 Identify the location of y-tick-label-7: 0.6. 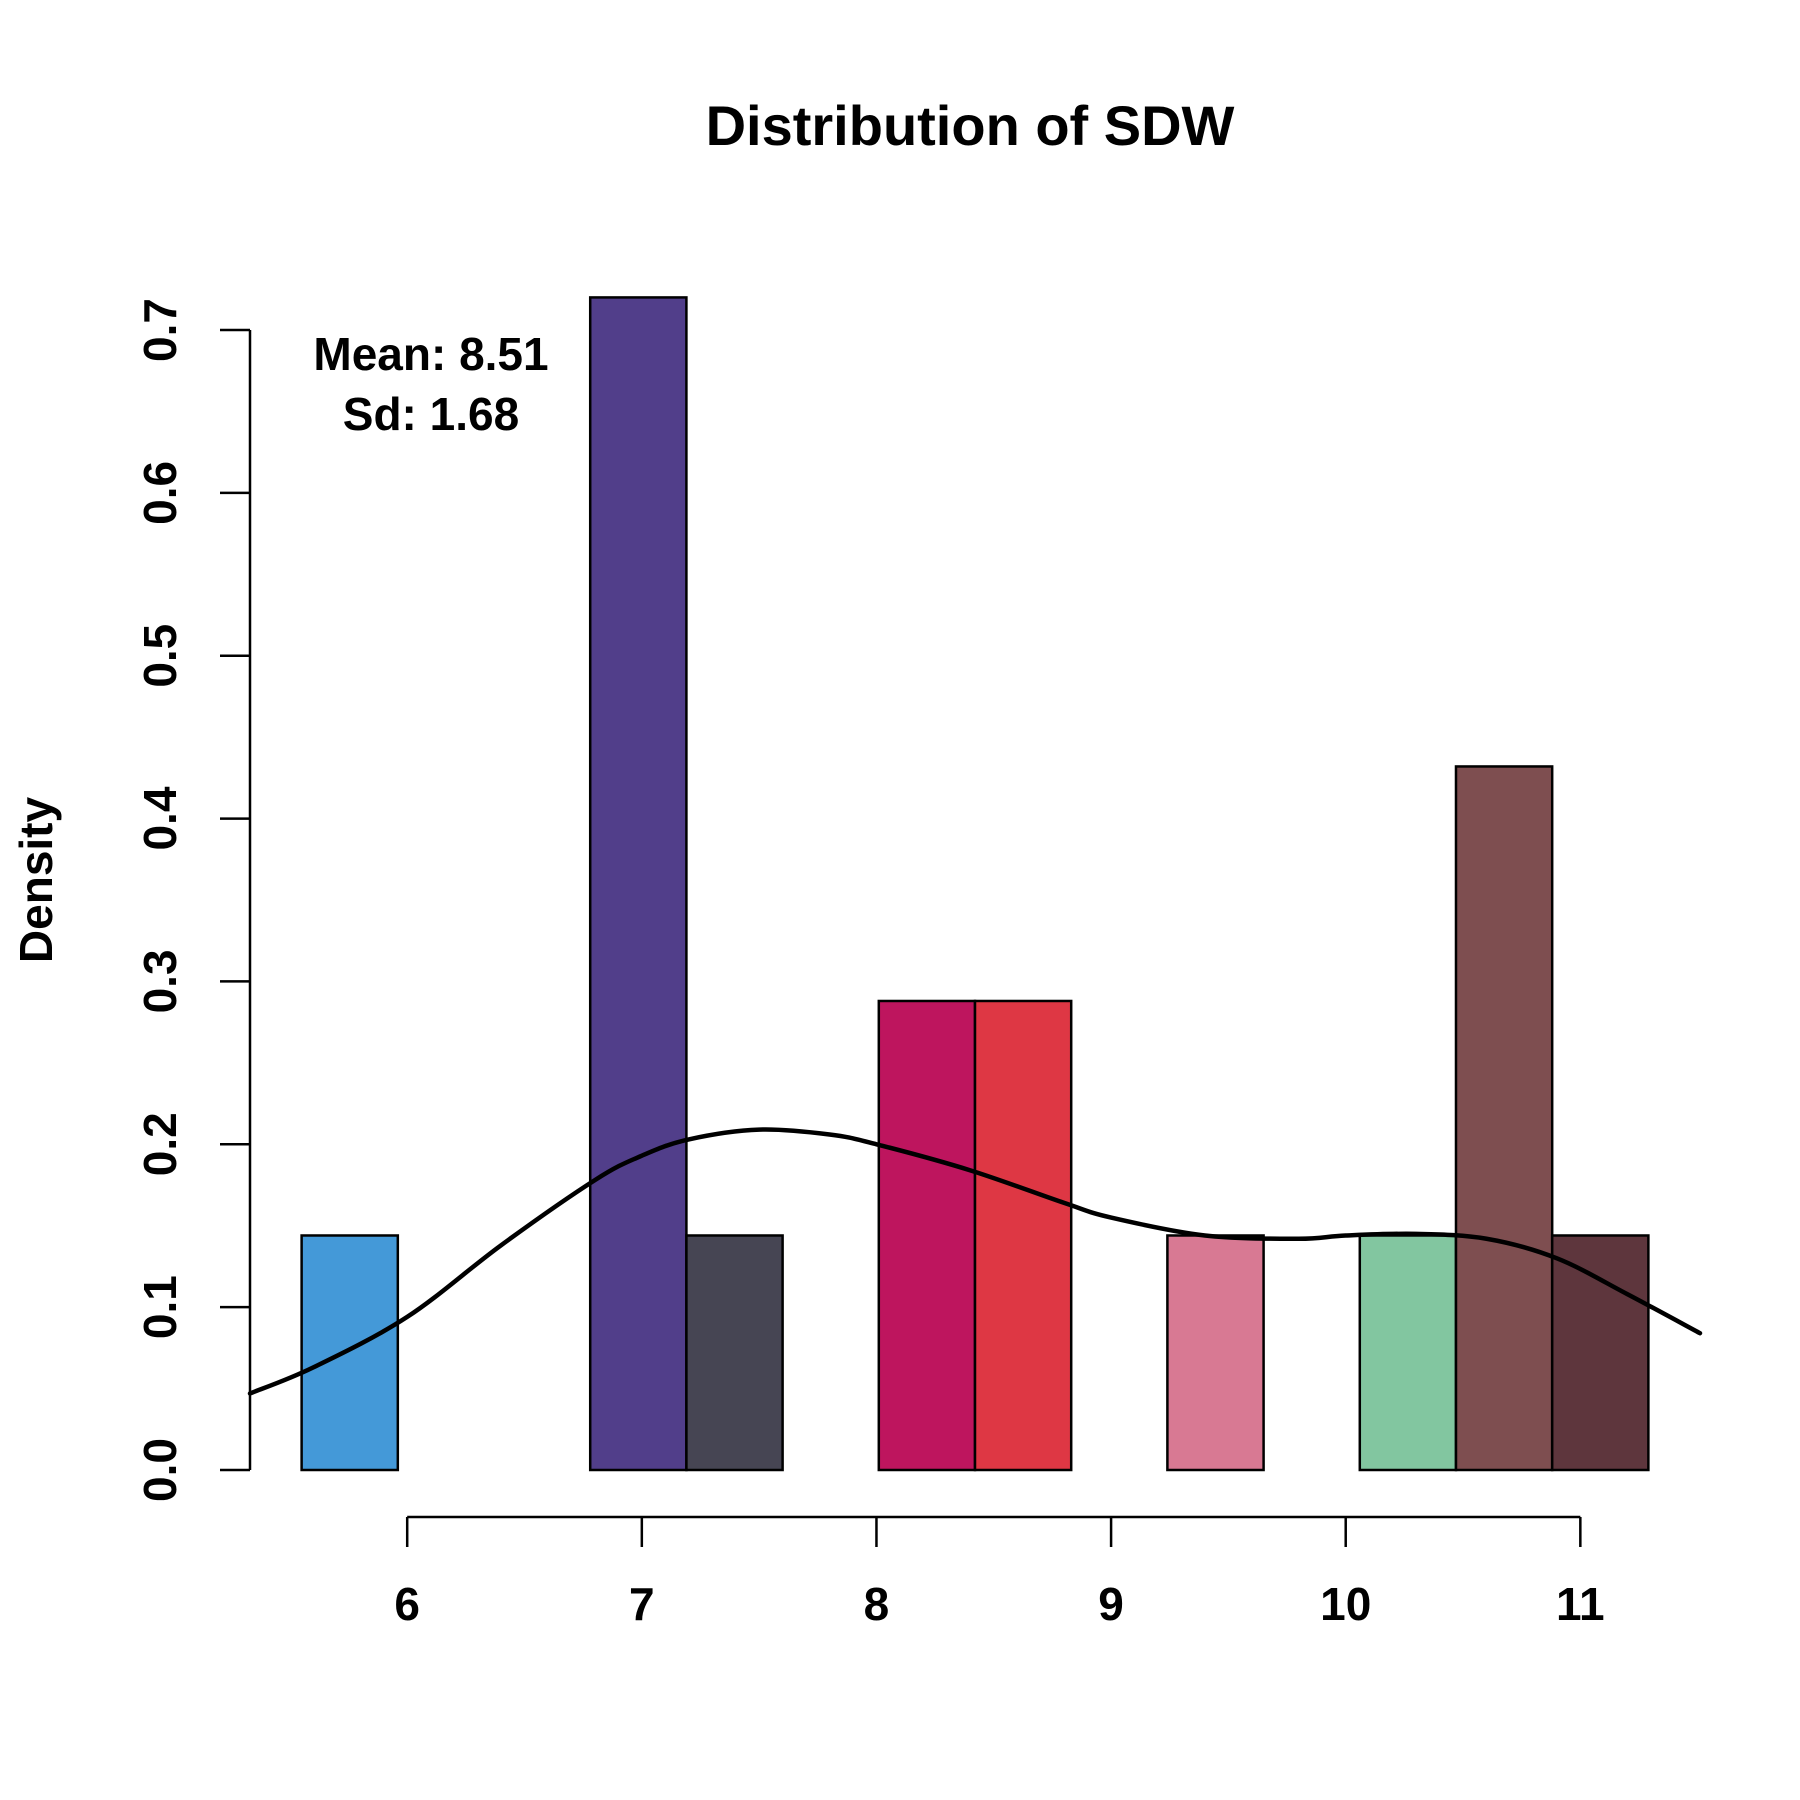
(160, 493).